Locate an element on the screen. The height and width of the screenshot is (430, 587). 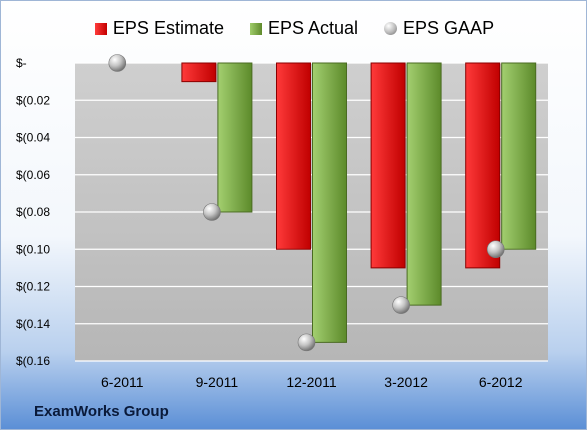
y-tick-label: $(0.02 is located at coordinates (33, 100).